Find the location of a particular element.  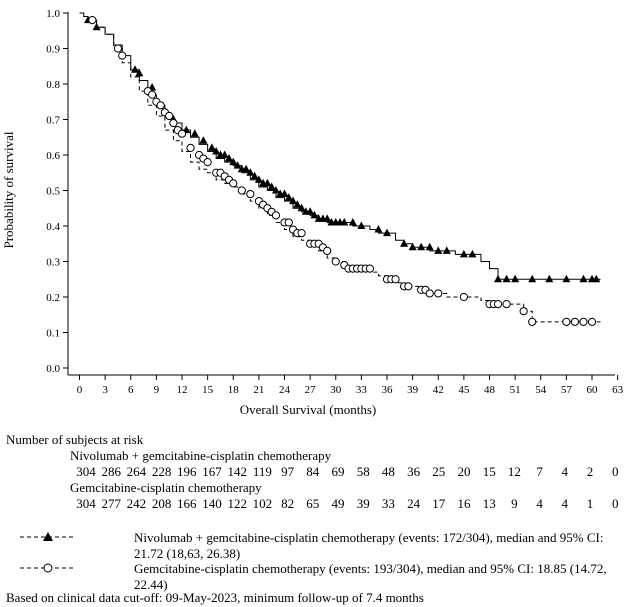

risk-count: 65 is located at coordinates (313, 503).